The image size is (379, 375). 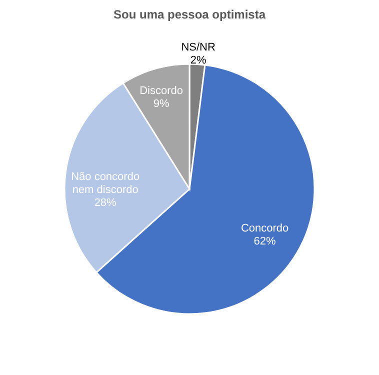 I want to click on slice-label: Concordo, so click(x=264, y=228).